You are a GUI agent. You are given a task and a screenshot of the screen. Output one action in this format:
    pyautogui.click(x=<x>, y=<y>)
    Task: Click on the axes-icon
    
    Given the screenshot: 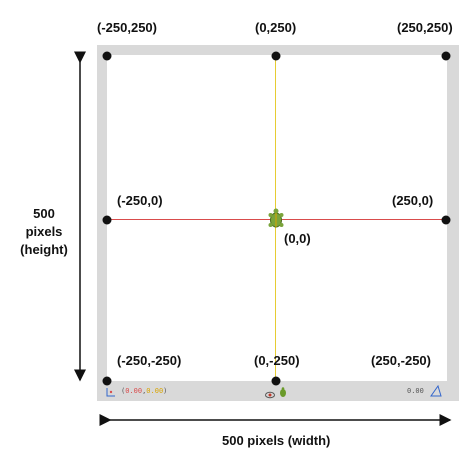 What is the action you would take?
    pyautogui.click(x=111, y=390)
    